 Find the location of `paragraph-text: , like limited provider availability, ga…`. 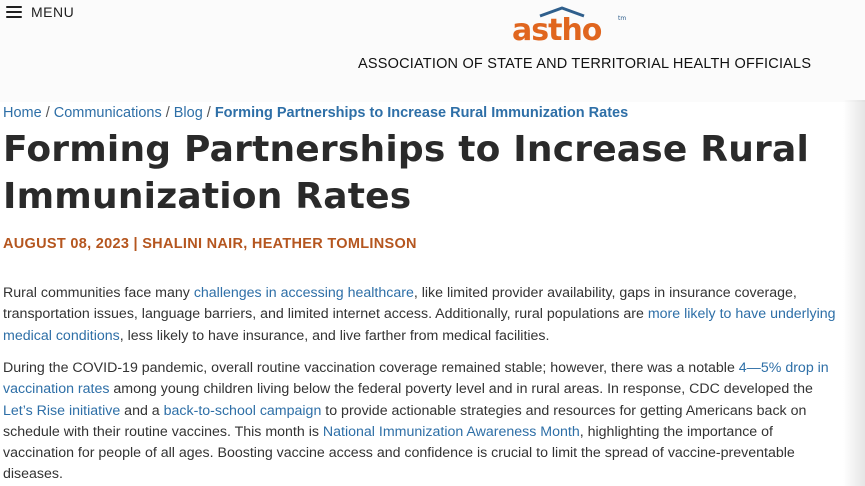

paragraph-text: , like limited provider availability, ga… is located at coordinates (400, 304).